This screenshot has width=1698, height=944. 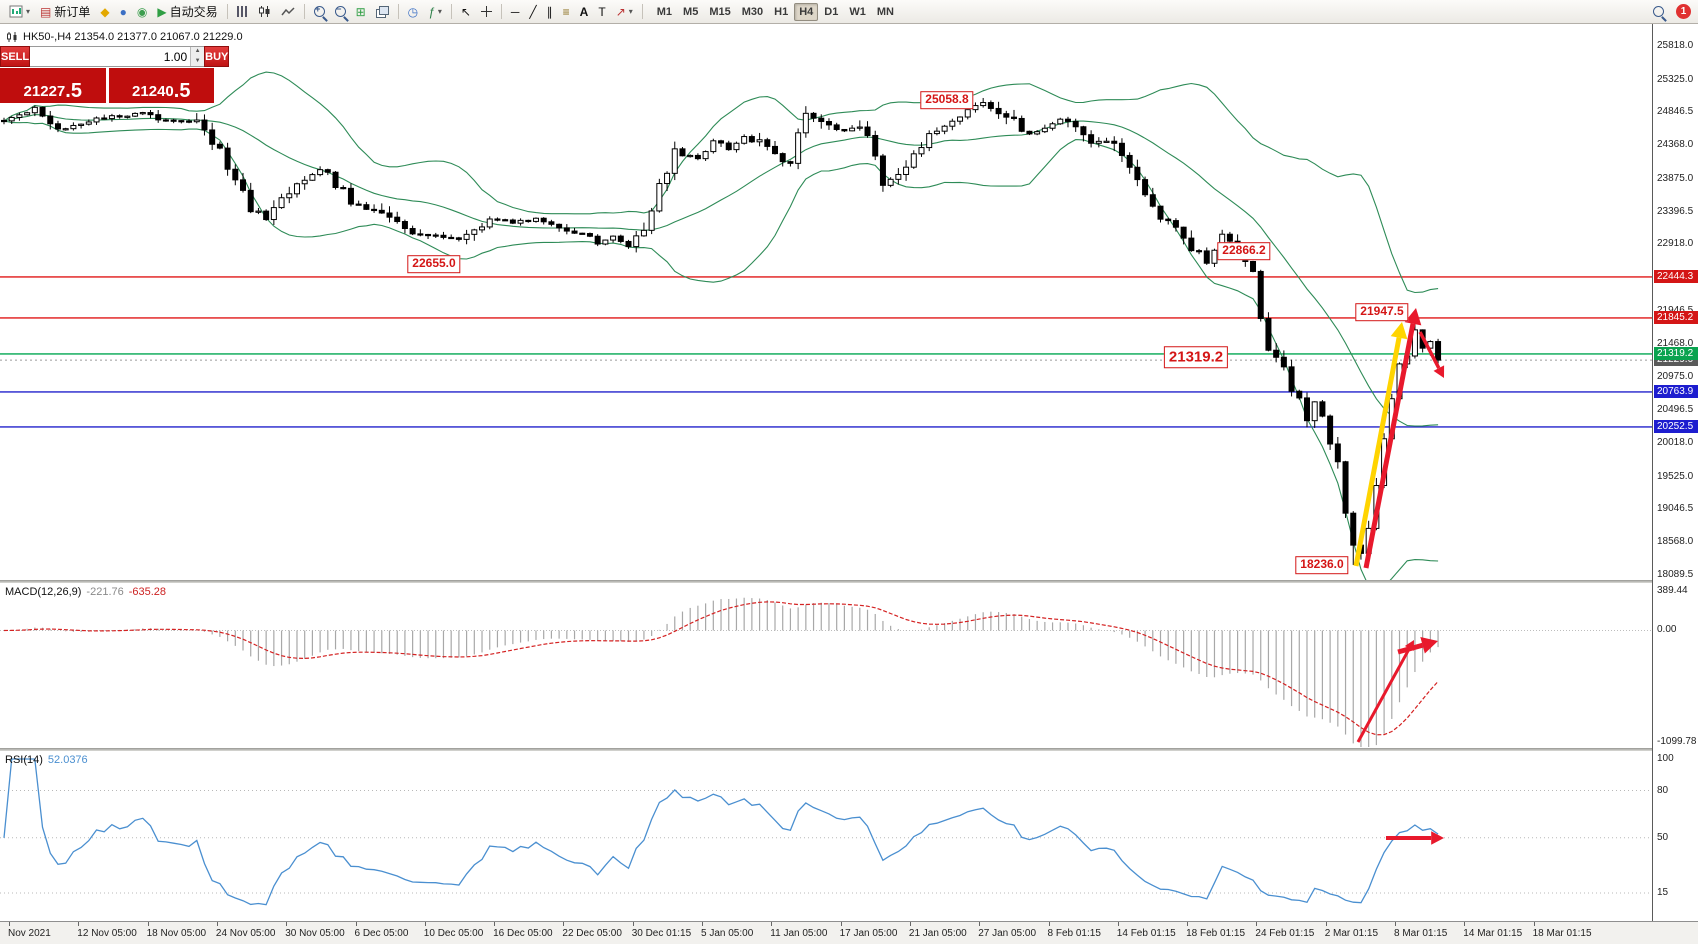 What do you see at coordinates (550, 12) in the screenshot?
I see `channel-tool-button: ∥` at bounding box center [550, 12].